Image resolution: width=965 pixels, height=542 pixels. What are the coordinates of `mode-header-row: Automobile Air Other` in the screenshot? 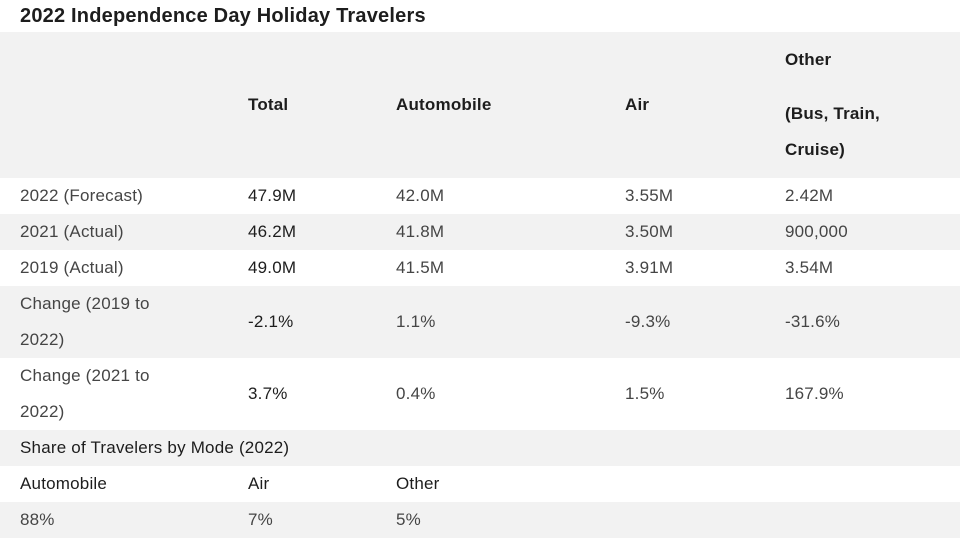 It's located at (480, 484).